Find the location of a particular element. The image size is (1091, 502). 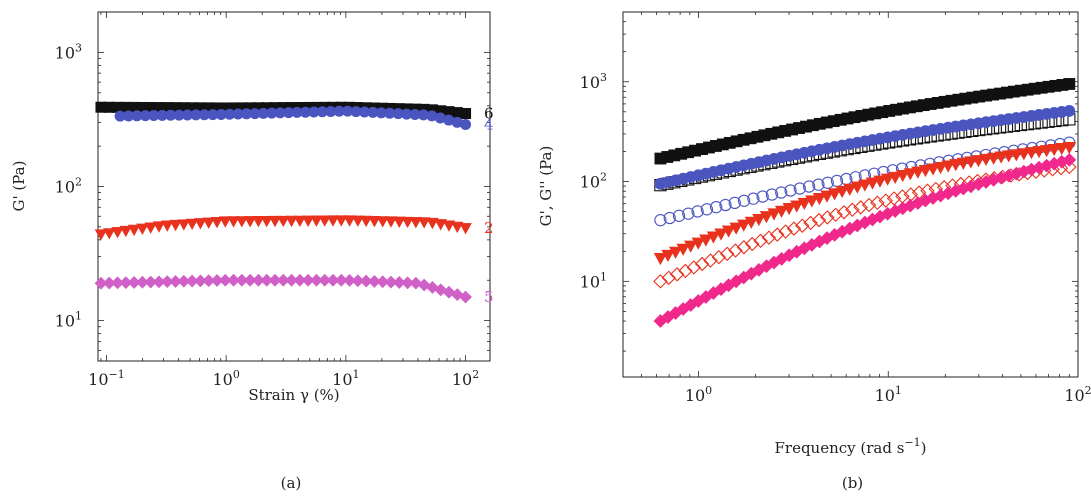

series-end-label: 5 is located at coordinates (489, 297).